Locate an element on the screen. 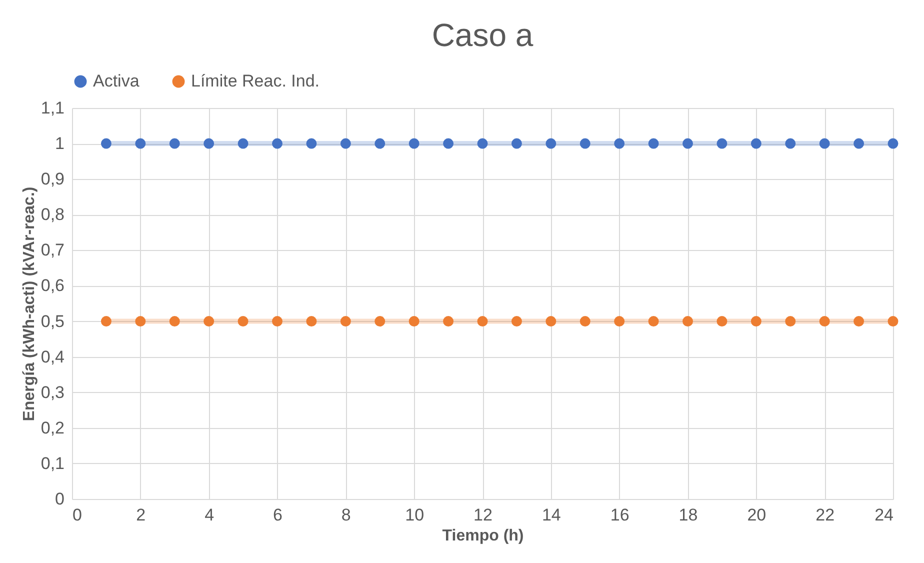 The height and width of the screenshot is (563, 924). x-tick-label: 22 is located at coordinates (825, 515).